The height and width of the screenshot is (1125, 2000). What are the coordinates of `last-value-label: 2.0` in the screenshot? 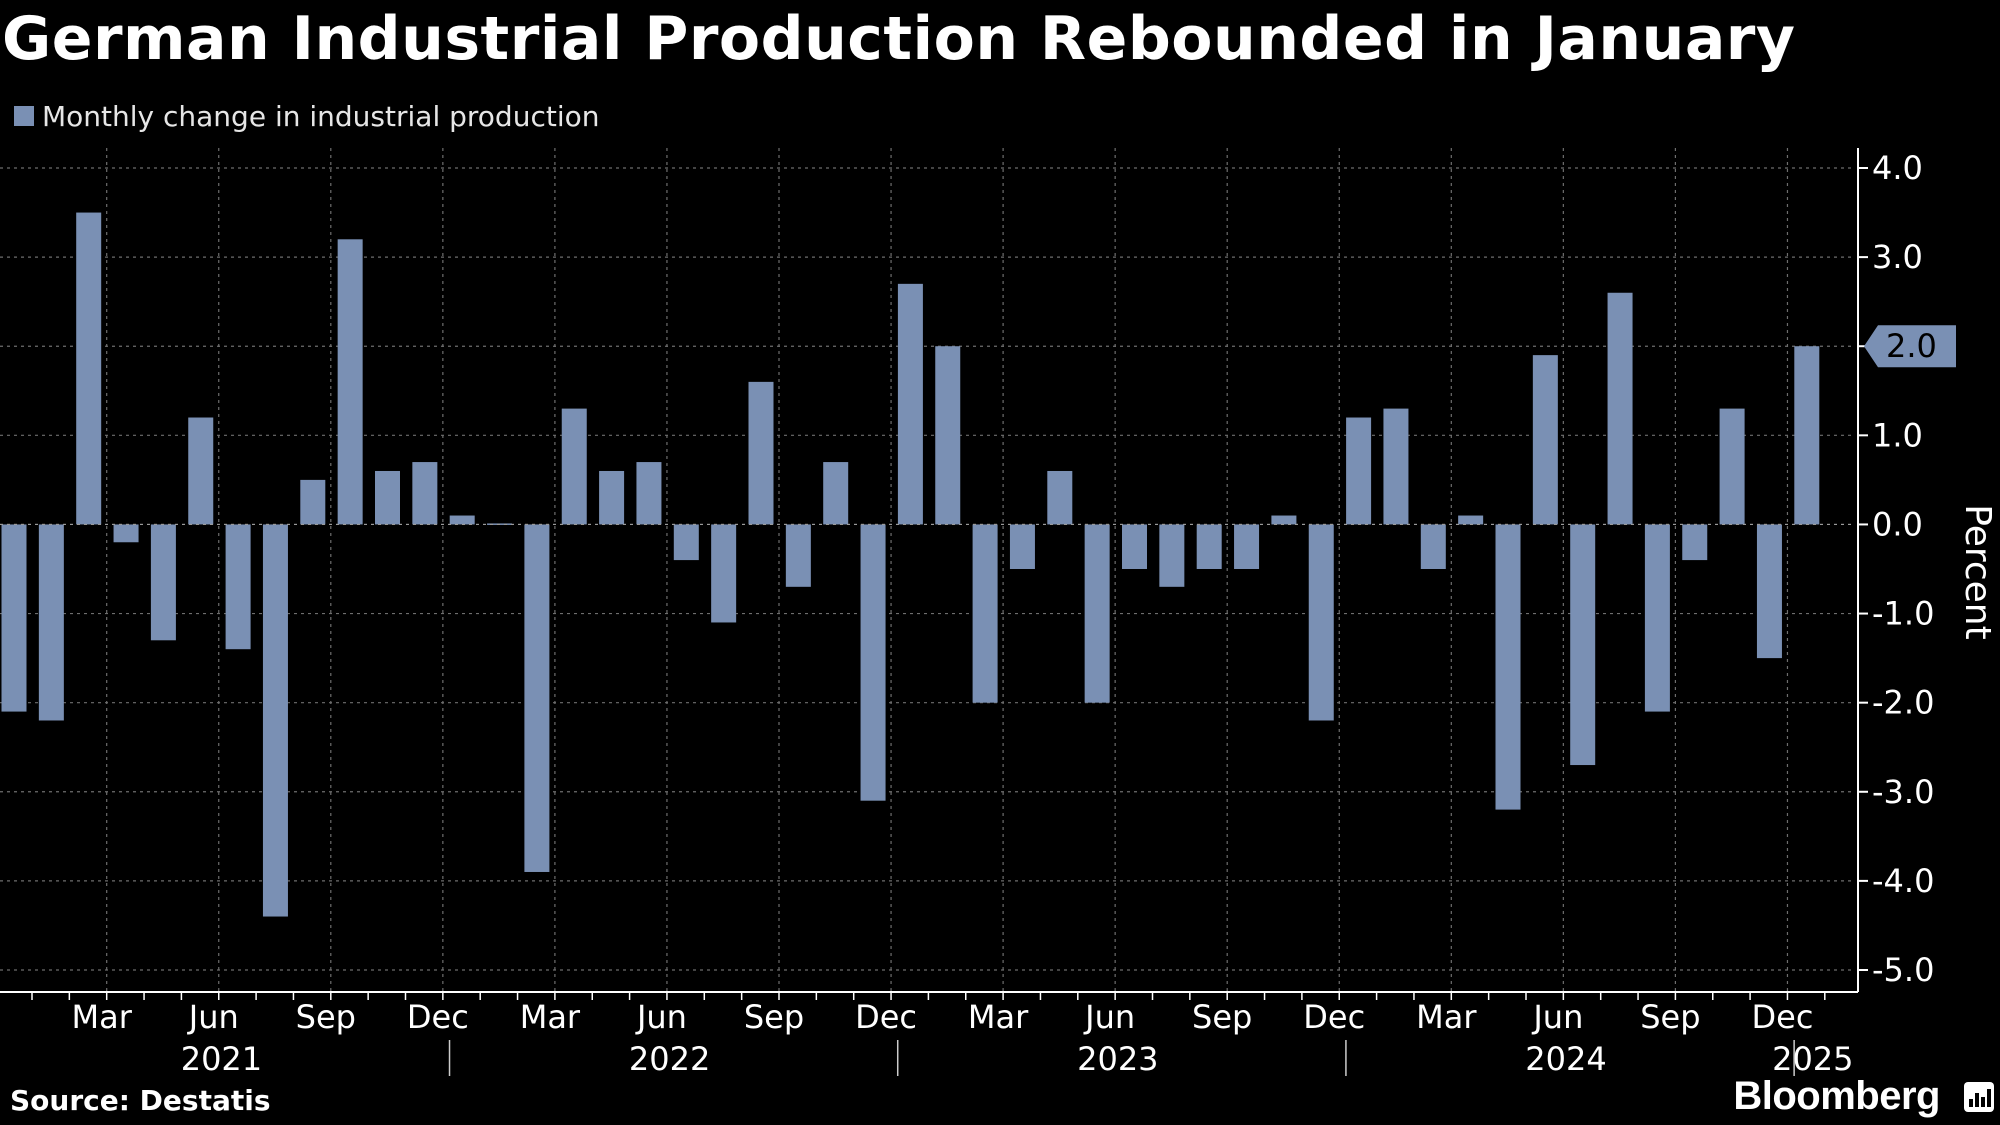 It's located at (1911, 346).